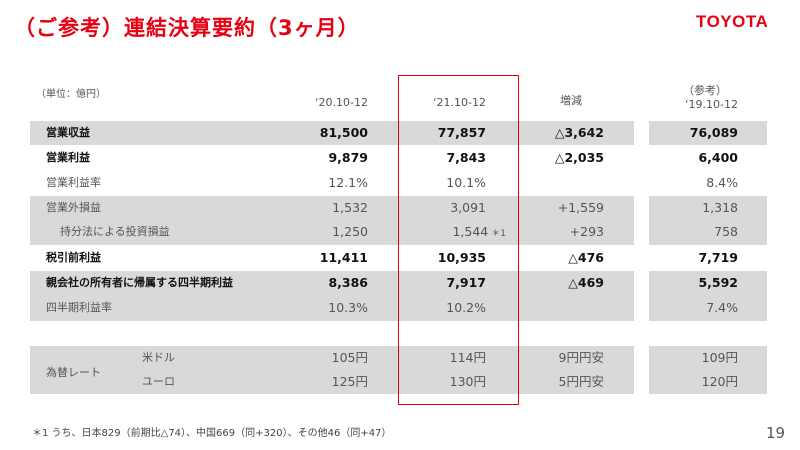 The height and width of the screenshot is (450, 800). Describe the element at coordinates (343, 132) in the screenshot. I see `cell-revenue-fy20: 81,500` at that location.